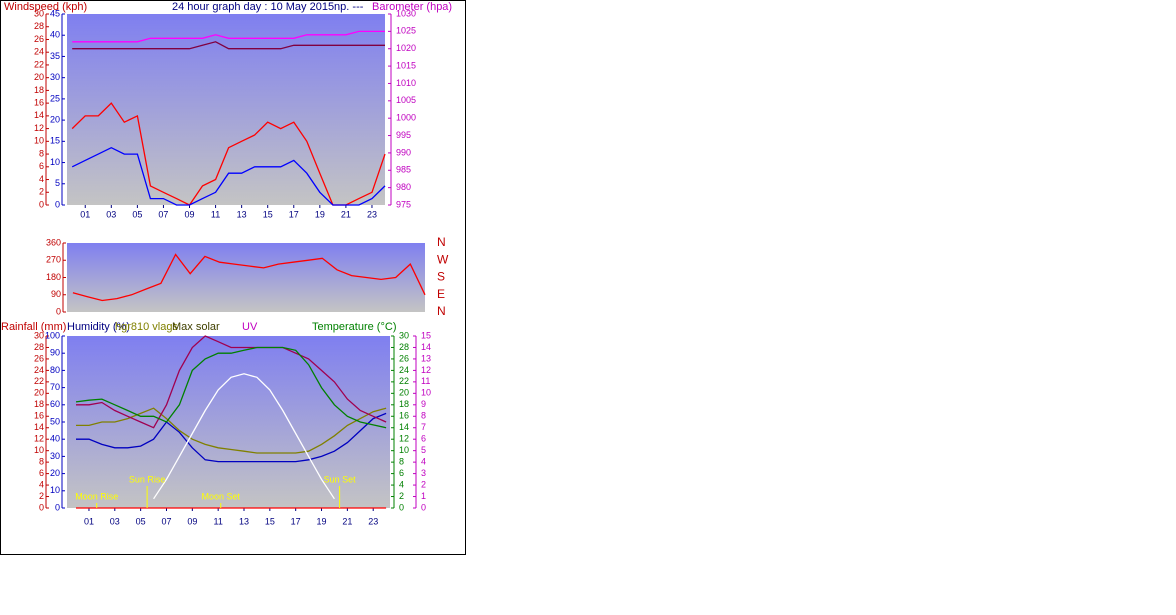 This screenshot has height=615, width=1176. Describe the element at coordinates (403, 187) in the screenshot. I see `y-tick-label: 980` at that location.